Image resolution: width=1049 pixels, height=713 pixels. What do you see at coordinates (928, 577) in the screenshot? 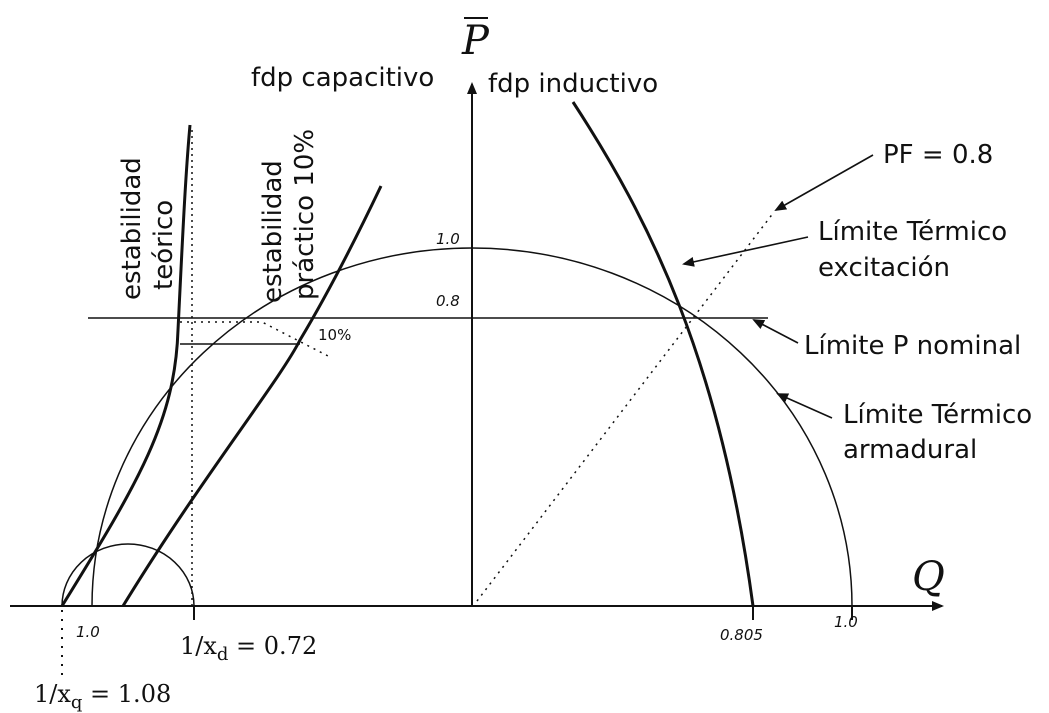
I see `q-axis-label: Q` at bounding box center [928, 577].